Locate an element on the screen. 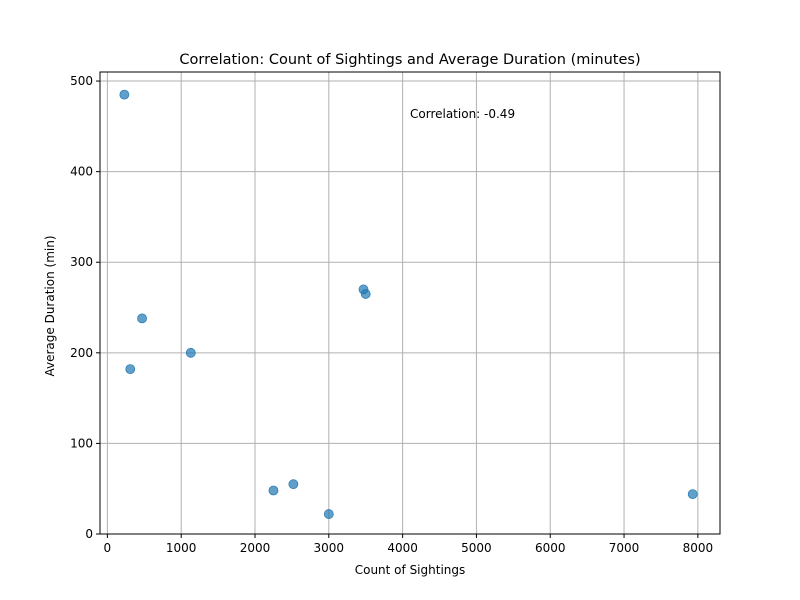  y-tick-label: 0 is located at coordinates (89, 534).